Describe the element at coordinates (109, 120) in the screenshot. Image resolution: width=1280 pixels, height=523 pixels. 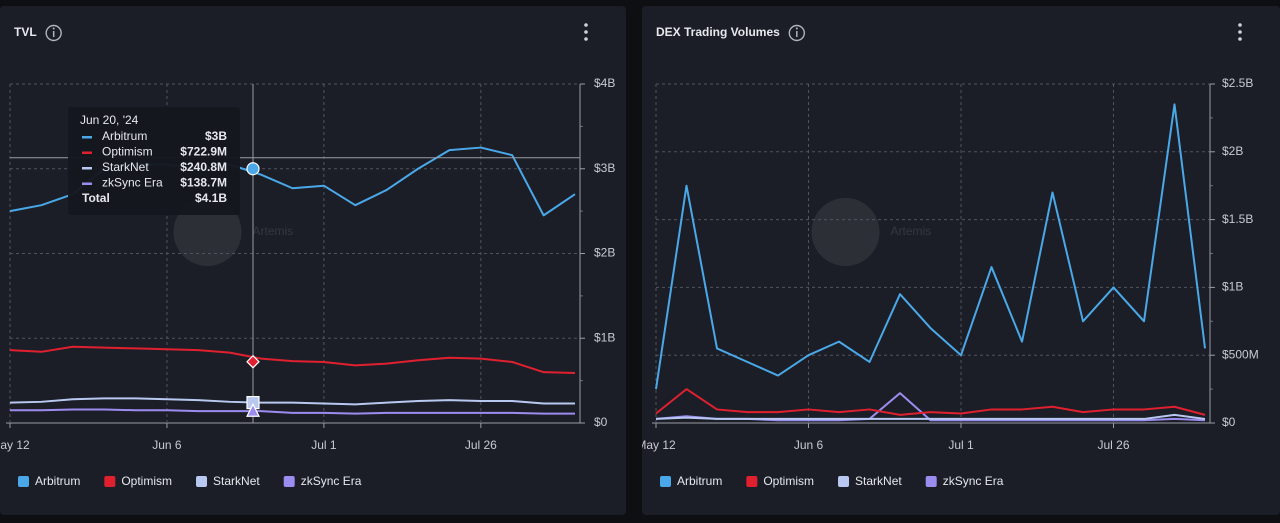
I see `tooltip-title: Jun 20, '24` at that location.